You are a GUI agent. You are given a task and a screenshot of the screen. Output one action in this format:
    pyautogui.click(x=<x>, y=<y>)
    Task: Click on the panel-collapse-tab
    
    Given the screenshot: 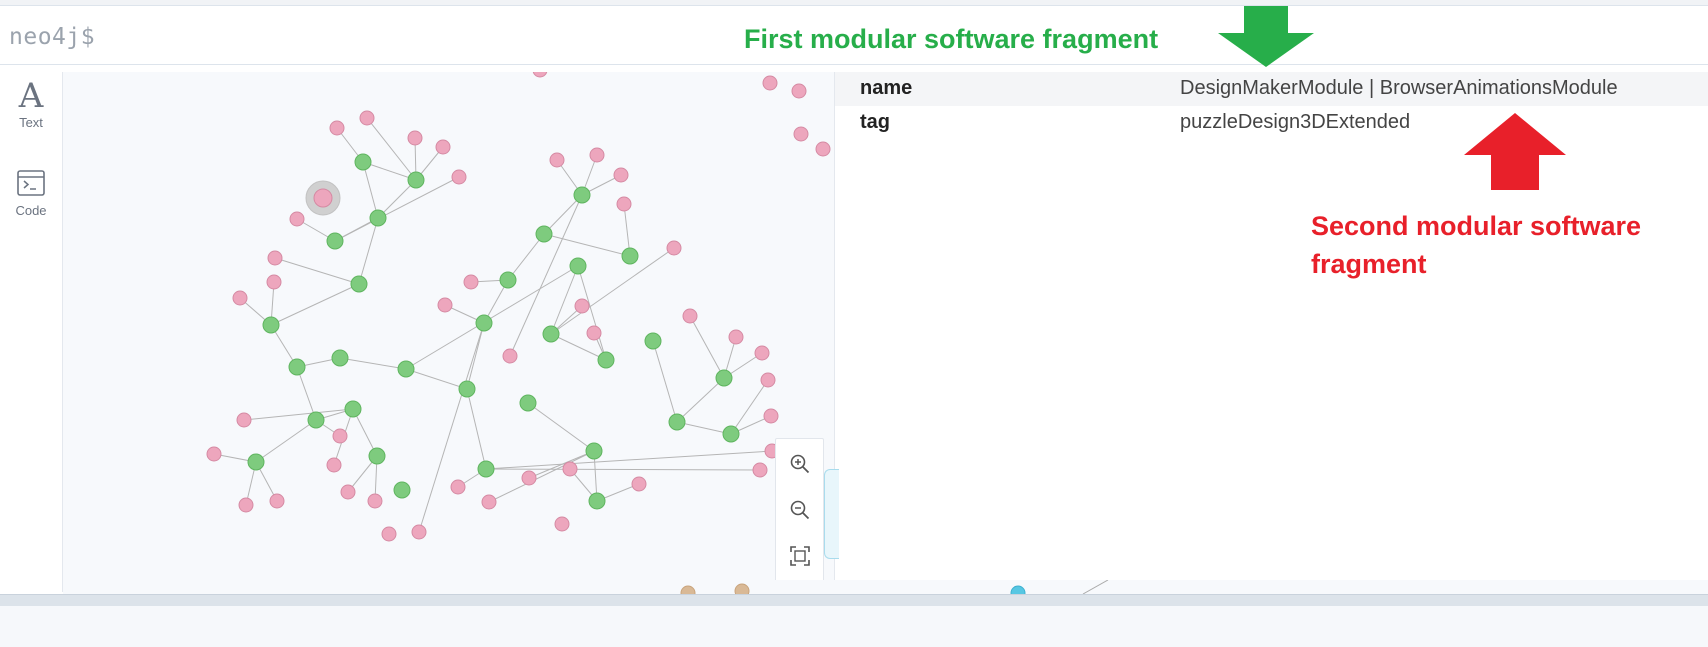 What is the action you would take?
    pyautogui.click(x=831, y=514)
    